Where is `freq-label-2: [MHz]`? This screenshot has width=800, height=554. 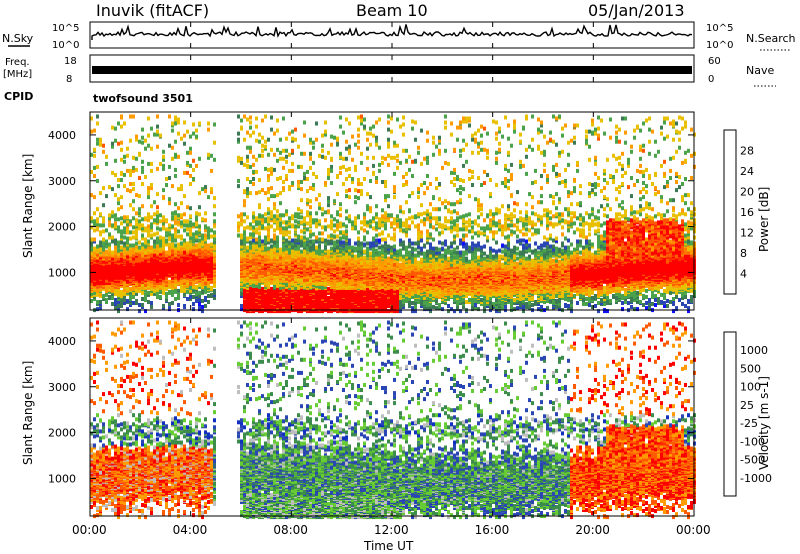 freq-label-2: [MHz] is located at coordinates (17, 74).